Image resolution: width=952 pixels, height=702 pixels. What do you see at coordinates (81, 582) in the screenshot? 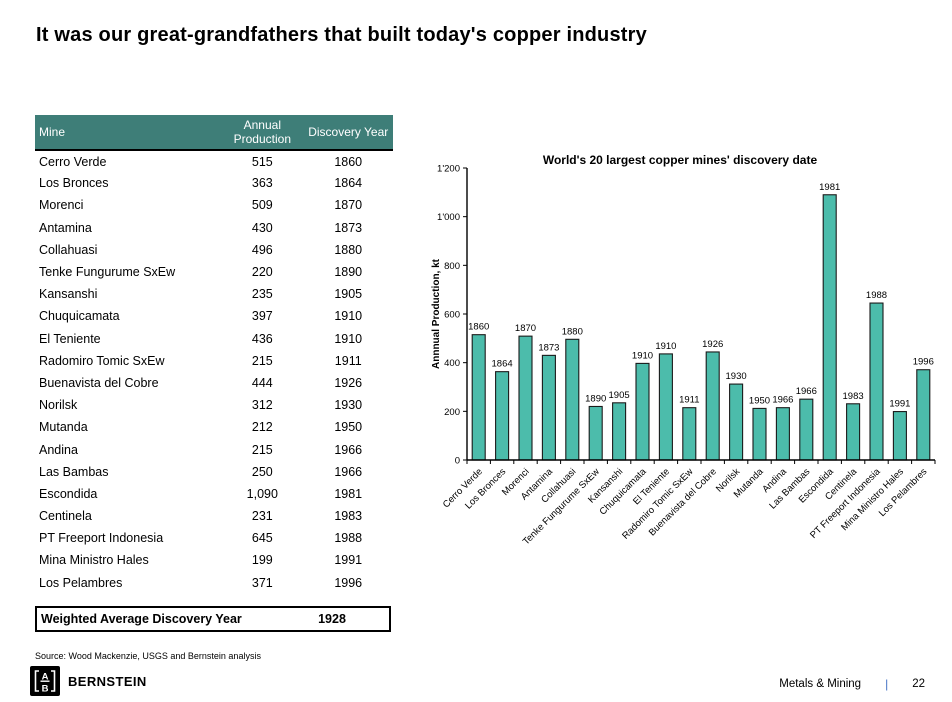
I see `cell-mine: Los Pelambres` at bounding box center [81, 582].